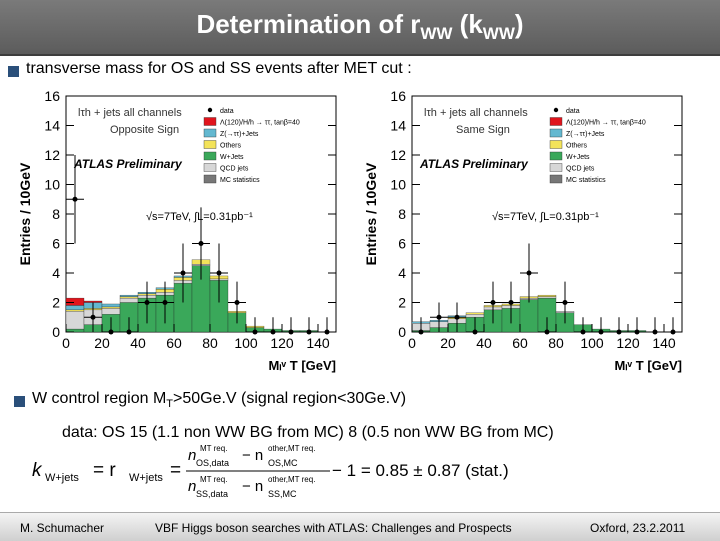  Describe the element at coordinates (291, 448) in the screenshot. I see `formula-num-sup: other,MT req.` at that location.